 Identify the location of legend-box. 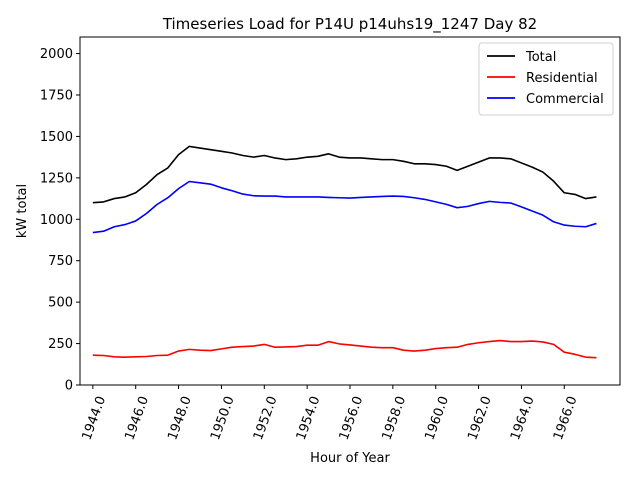
(546, 79).